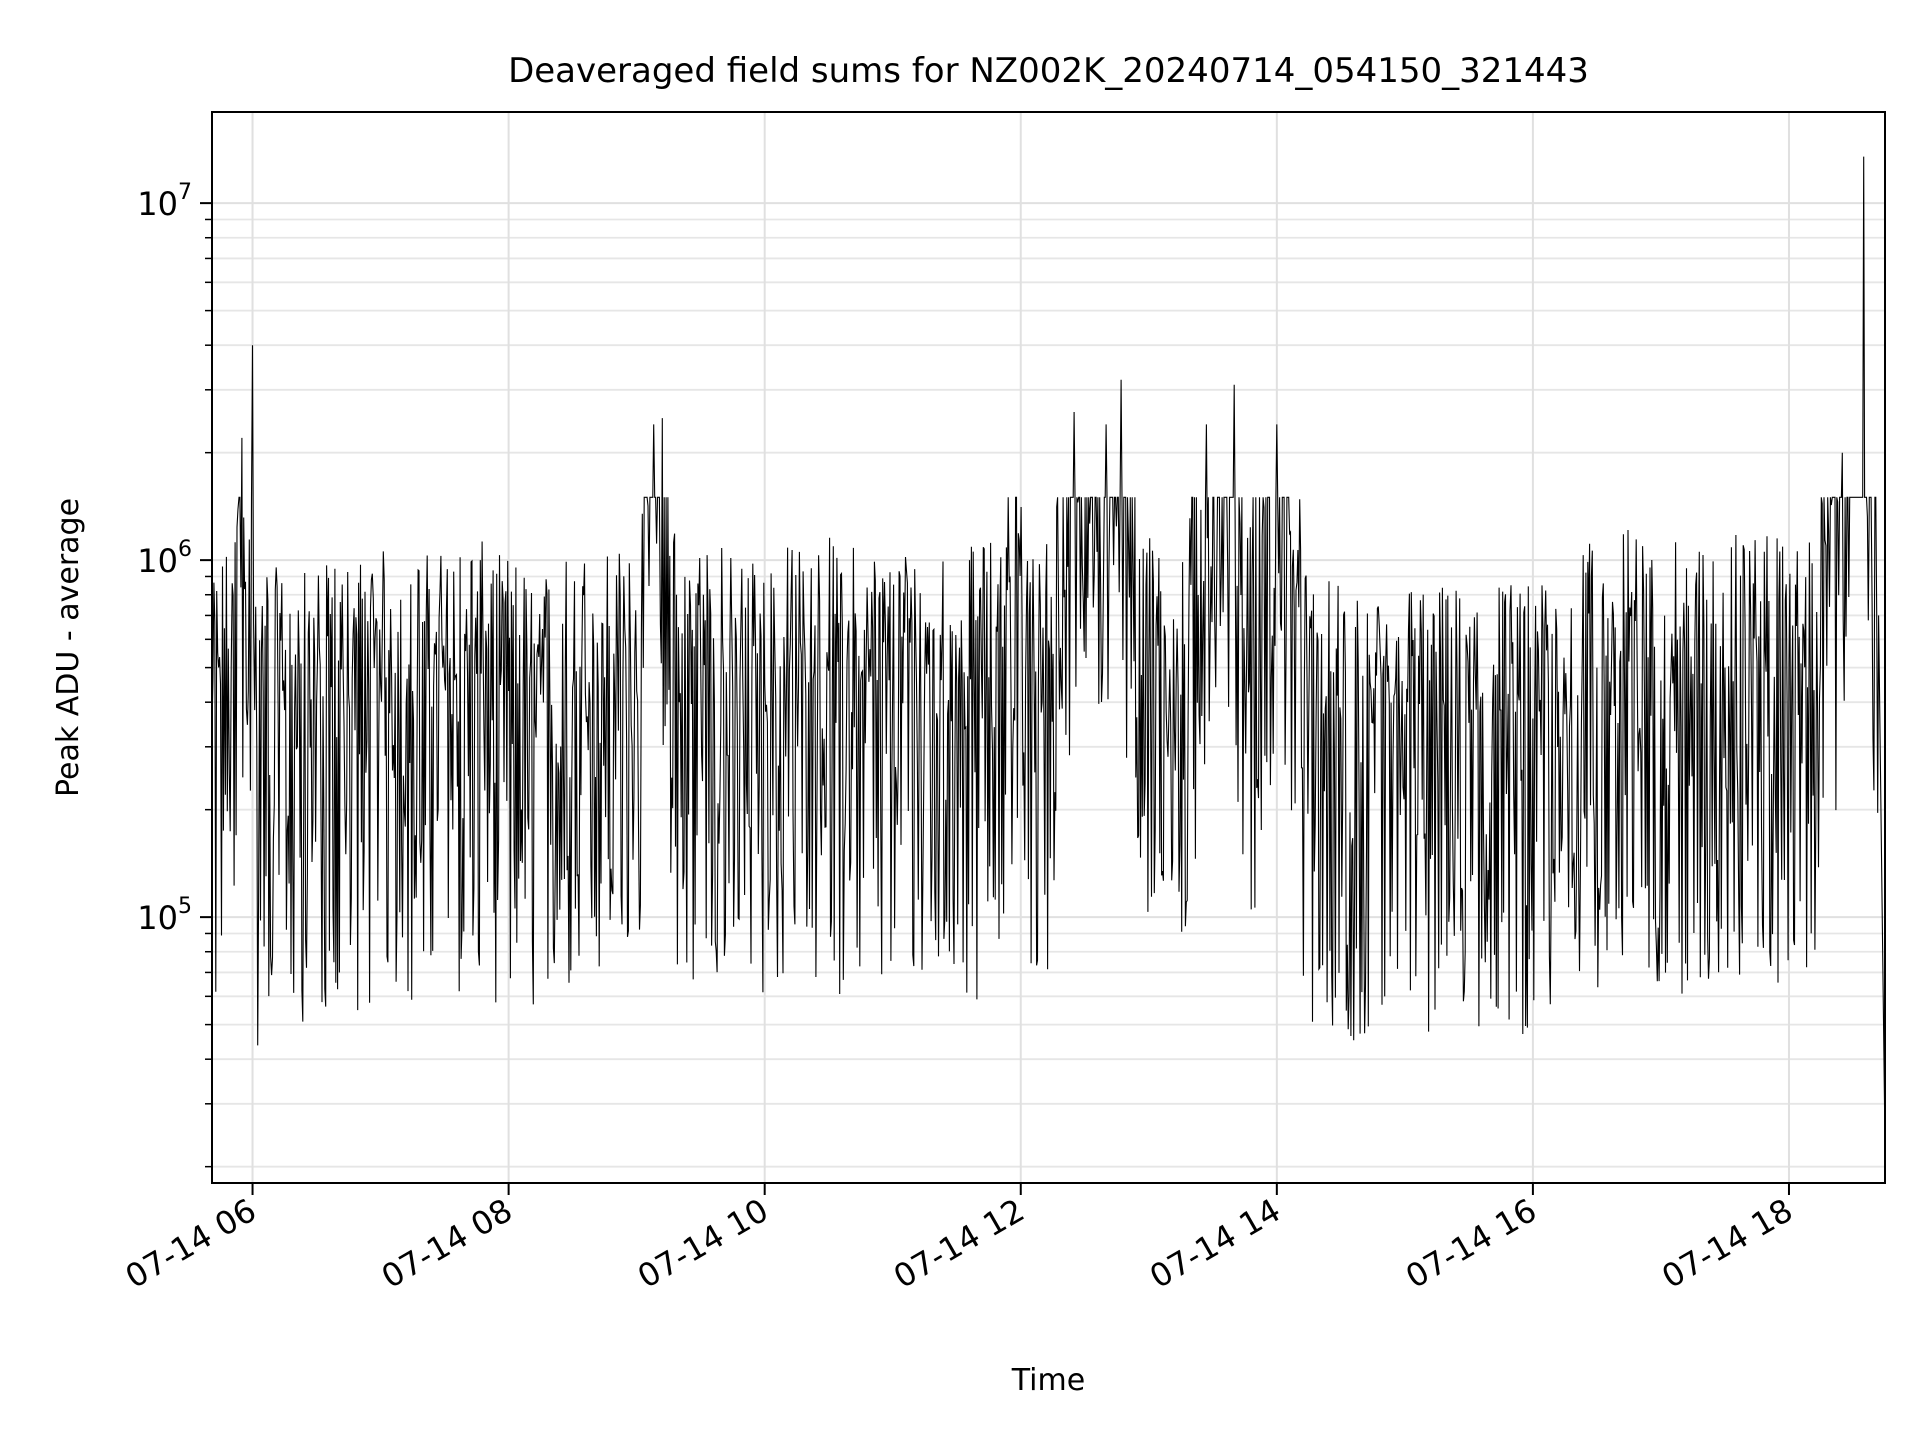 This screenshot has height=1444, width=1920. Describe the element at coordinates (447, 1243) in the screenshot. I see `x-tick-label: 07-14 08` at that location.